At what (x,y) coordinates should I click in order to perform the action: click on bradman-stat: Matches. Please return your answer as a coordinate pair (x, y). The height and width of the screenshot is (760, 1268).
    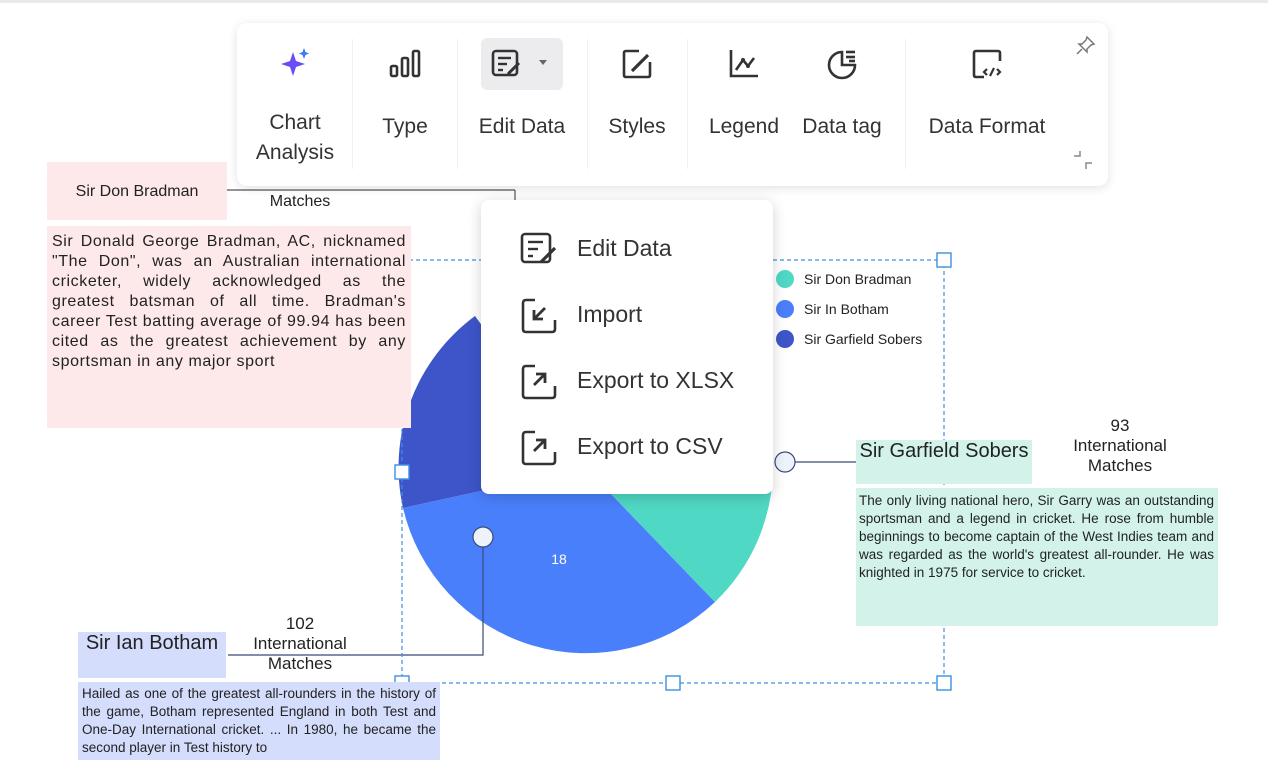
    Looking at the image, I should click on (300, 203).